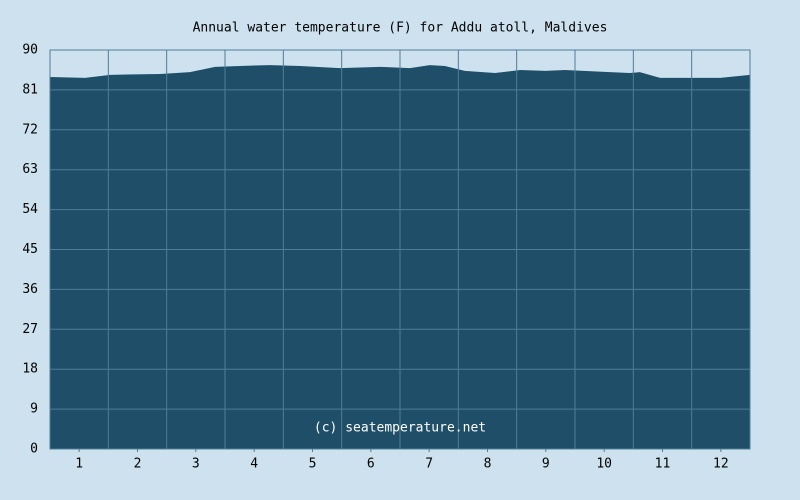  I want to click on x-tick-label: 4, so click(254, 464).